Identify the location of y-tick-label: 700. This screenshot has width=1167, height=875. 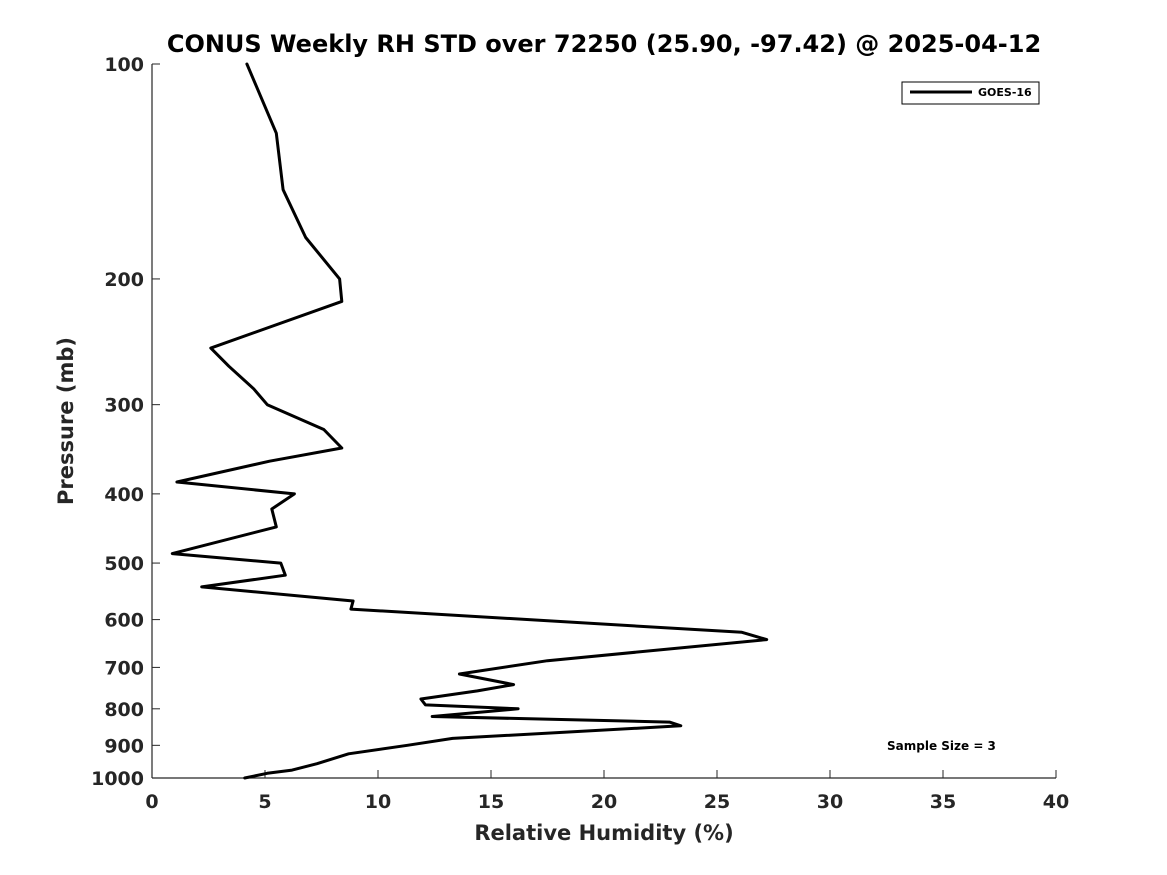
(124, 668).